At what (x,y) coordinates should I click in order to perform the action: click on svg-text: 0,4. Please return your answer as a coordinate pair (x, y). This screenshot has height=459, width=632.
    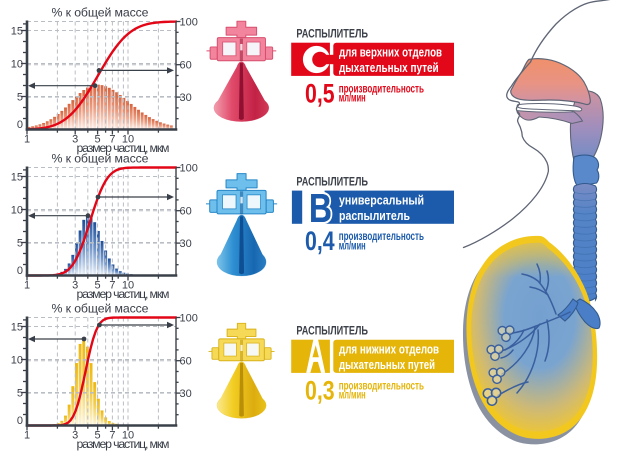
    Looking at the image, I should click on (320, 241).